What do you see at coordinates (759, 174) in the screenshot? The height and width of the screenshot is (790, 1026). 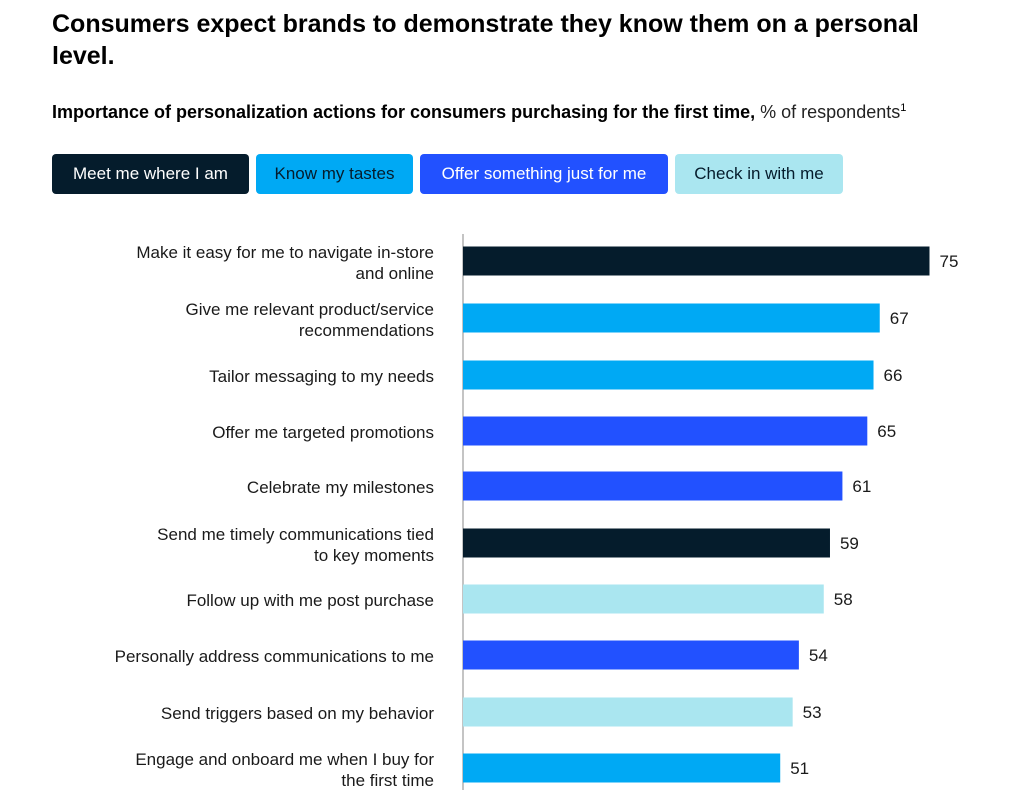 I see `legend-button-check-in-with-me: Check in with me` at bounding box center [759, 174].